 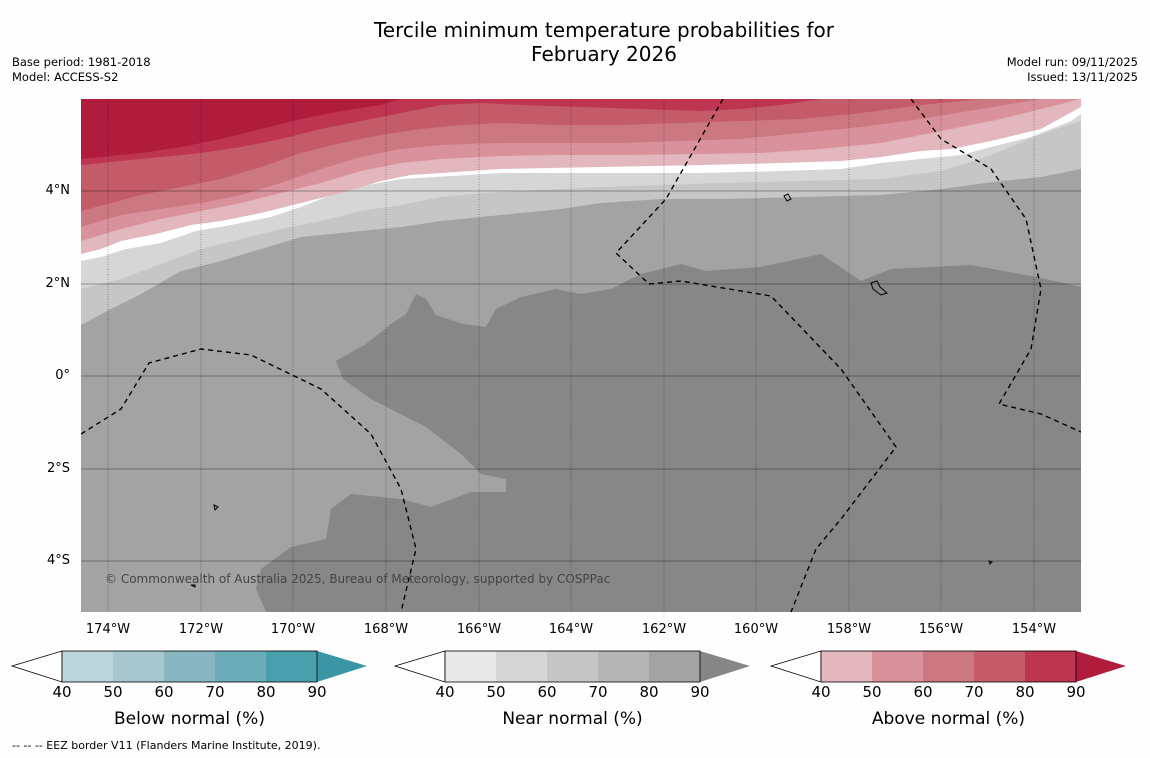 I want to click on lon-label-172w: 172°W, so click(x=201, y=629).